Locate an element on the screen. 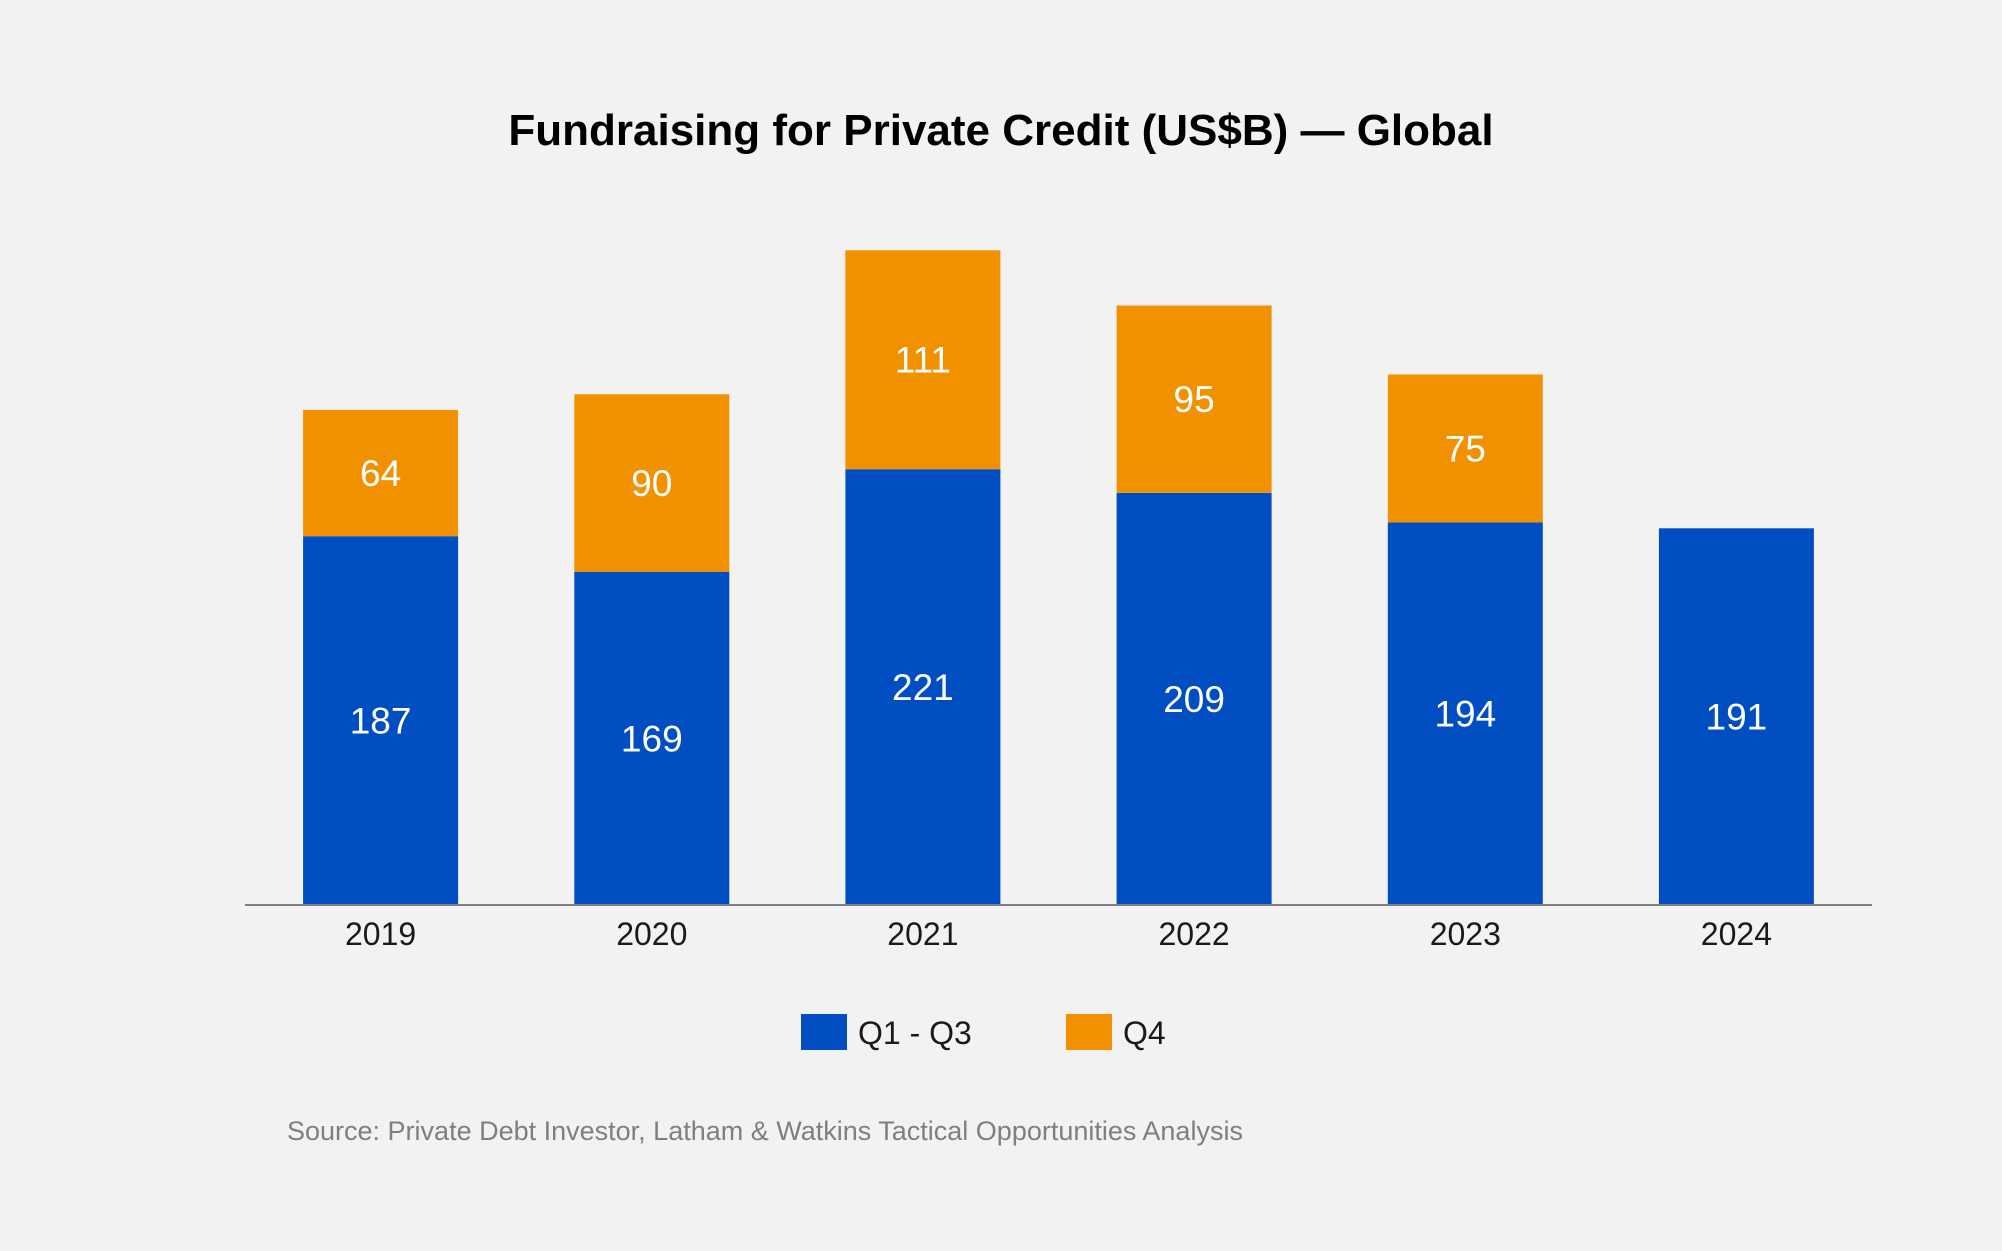  bar-q4-2019 is located at coordinates (381, 473).